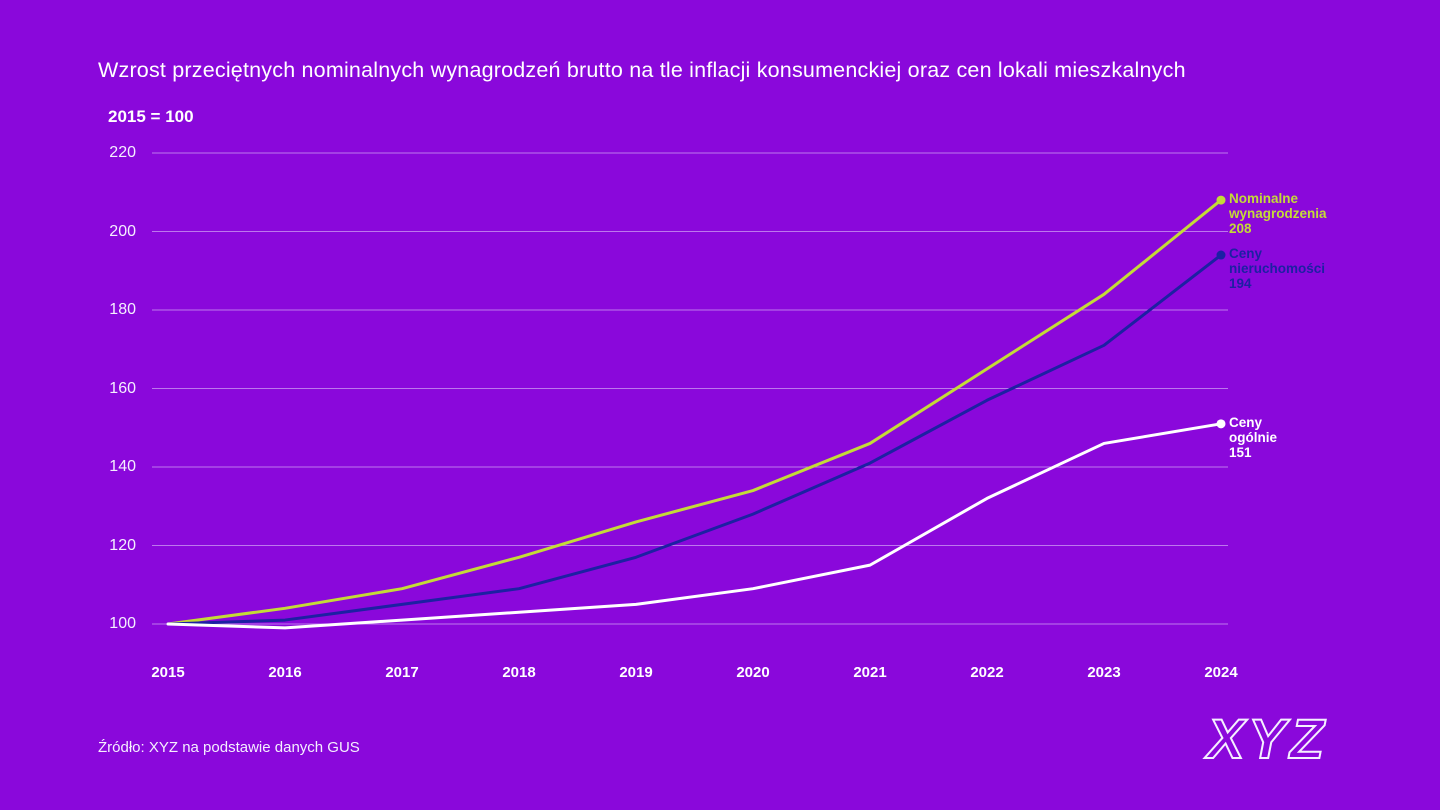 The width and height of the screenshot is (1440, 810). Describe the element at coordinates (870, 672) in the screenshot. I see `x-axis-label: 2021` at that location.